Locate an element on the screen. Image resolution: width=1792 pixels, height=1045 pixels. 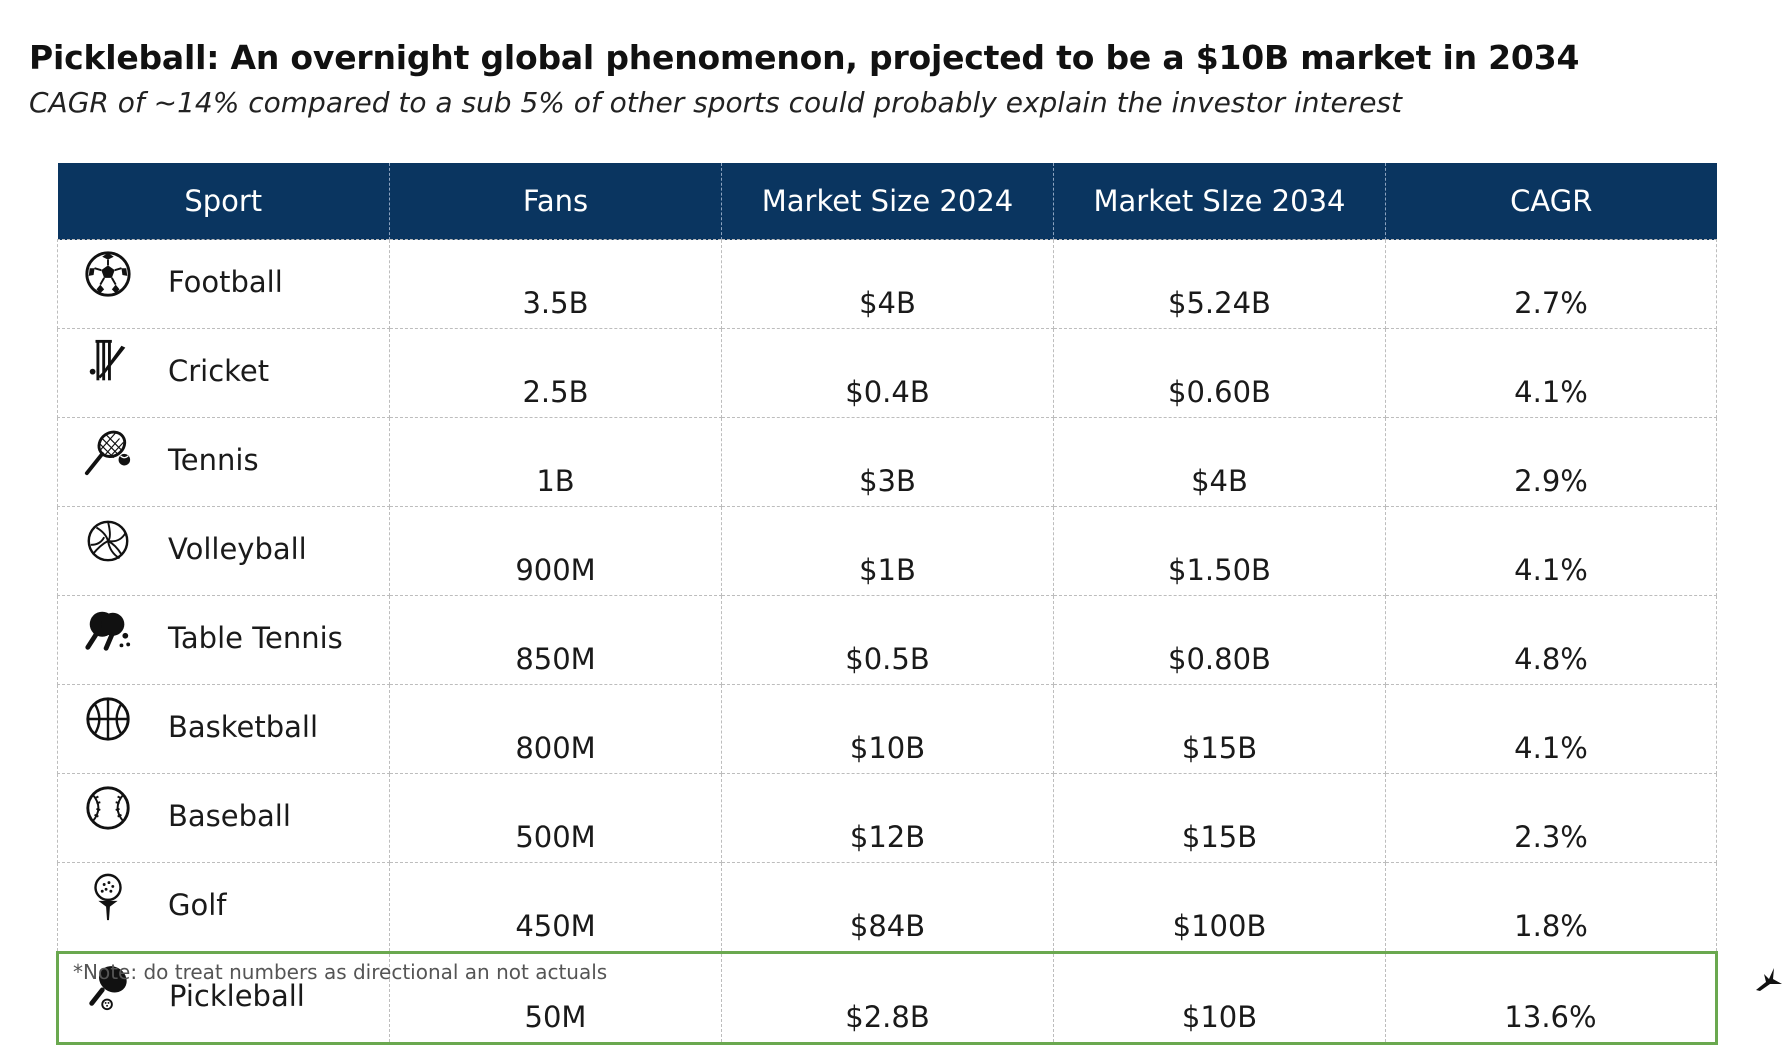
market-size-2034-cell: $0.60B is located at coordinates (1219, 373).